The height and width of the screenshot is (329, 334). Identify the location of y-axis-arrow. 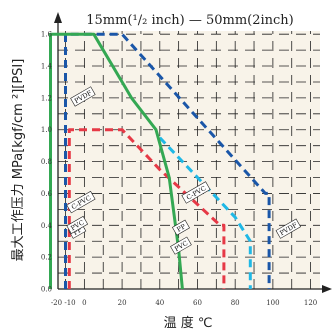
(58, 17).